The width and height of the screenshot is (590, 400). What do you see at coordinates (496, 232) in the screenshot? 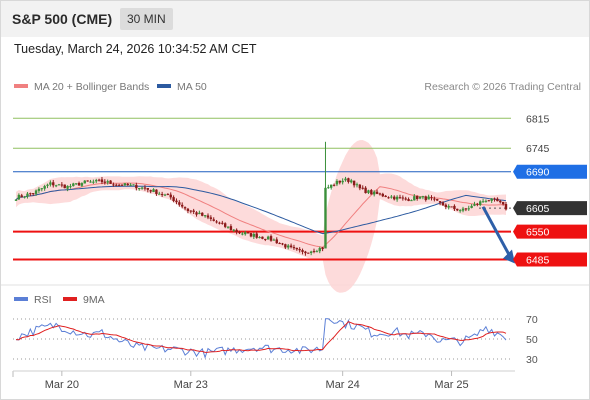
I see `forecast-arrow-shaft` at bounding box center [496, 232].